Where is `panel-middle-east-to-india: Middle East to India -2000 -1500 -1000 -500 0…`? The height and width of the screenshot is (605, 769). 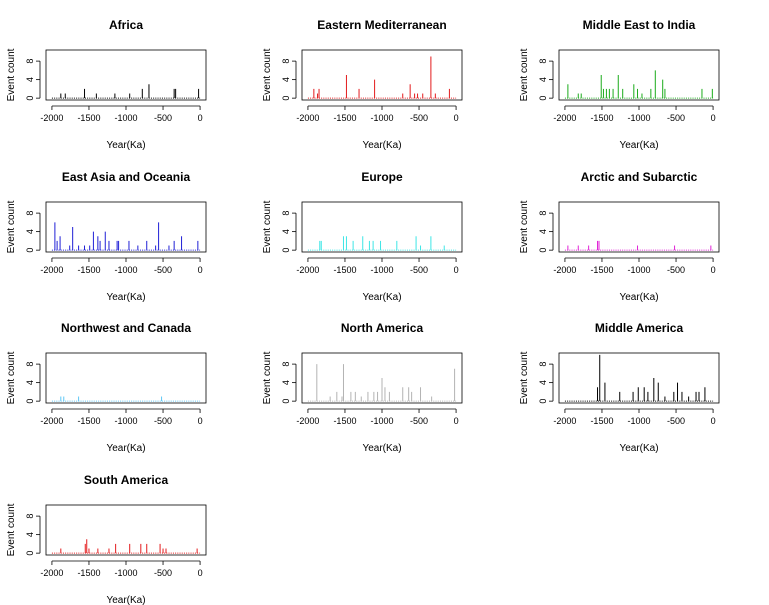 panel-middle-east-to-india: Middle East to India -2000 -1500 -1000 -500 0… is located at coordinates (619, 84).